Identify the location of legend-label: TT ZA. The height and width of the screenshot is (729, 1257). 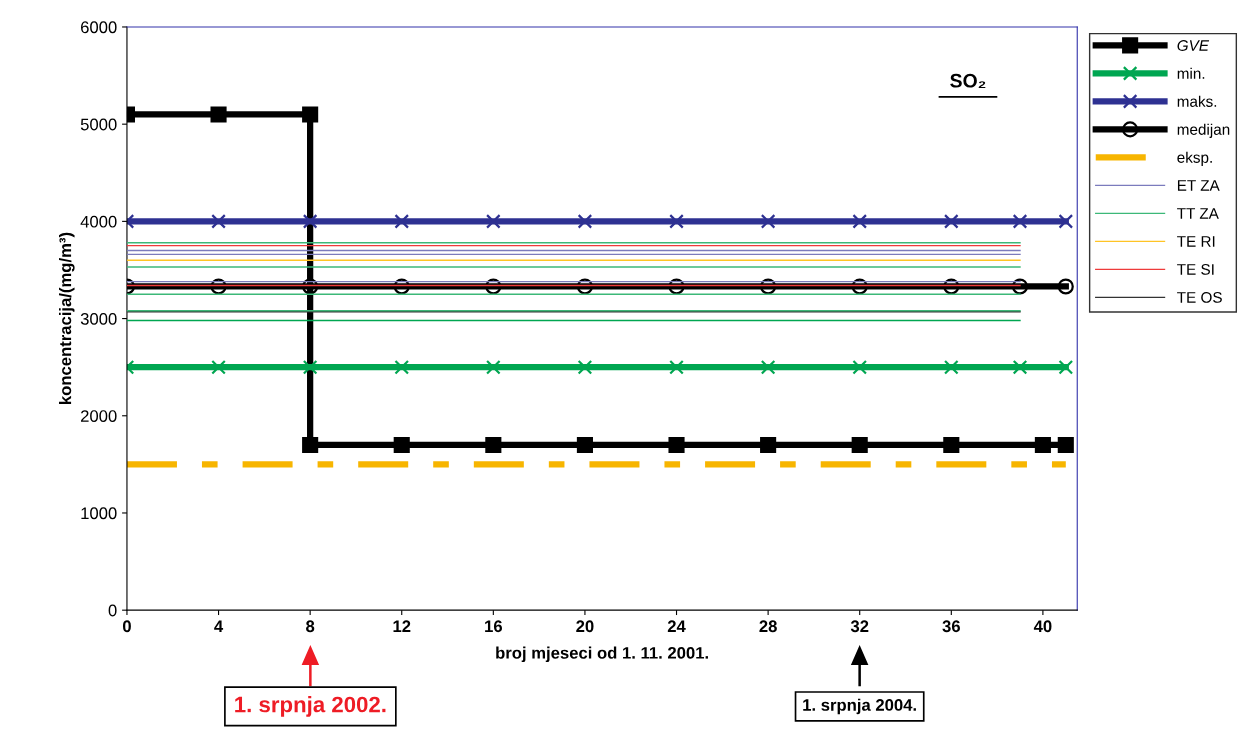
(1198, 213).